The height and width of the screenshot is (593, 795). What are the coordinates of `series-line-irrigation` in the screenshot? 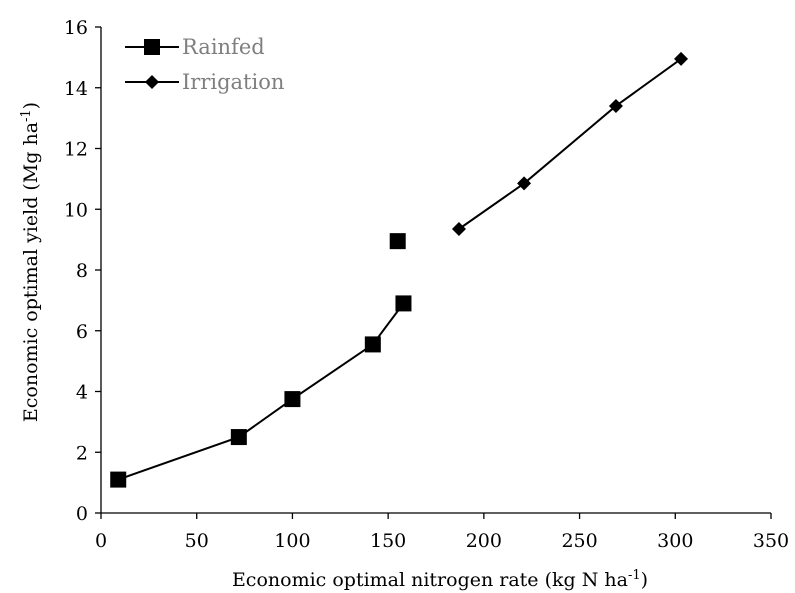 It's located at (570, 144).